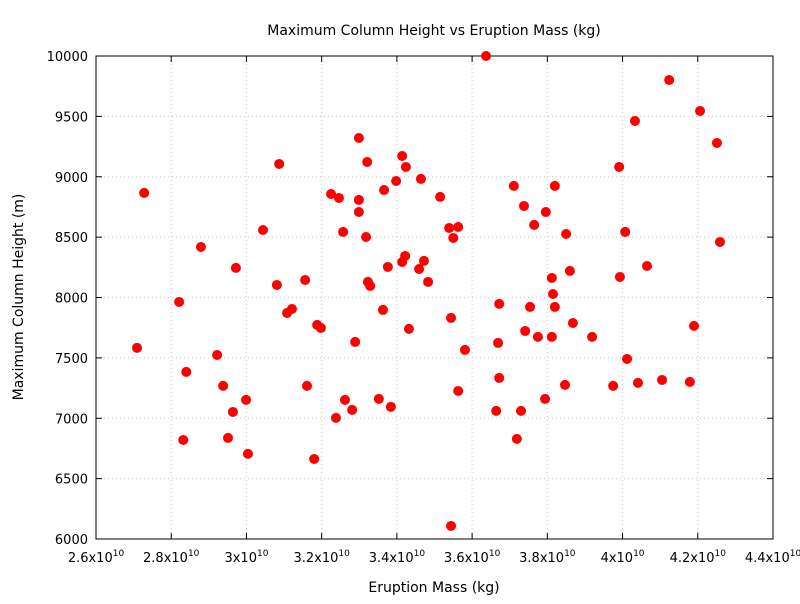 Image resolution: width=800 pixels, height=604 pixels. What do you see at coordinates (71, 419) in the screenshot?
I see `y-tick-label: 7000` at bounding box center [71, 419].